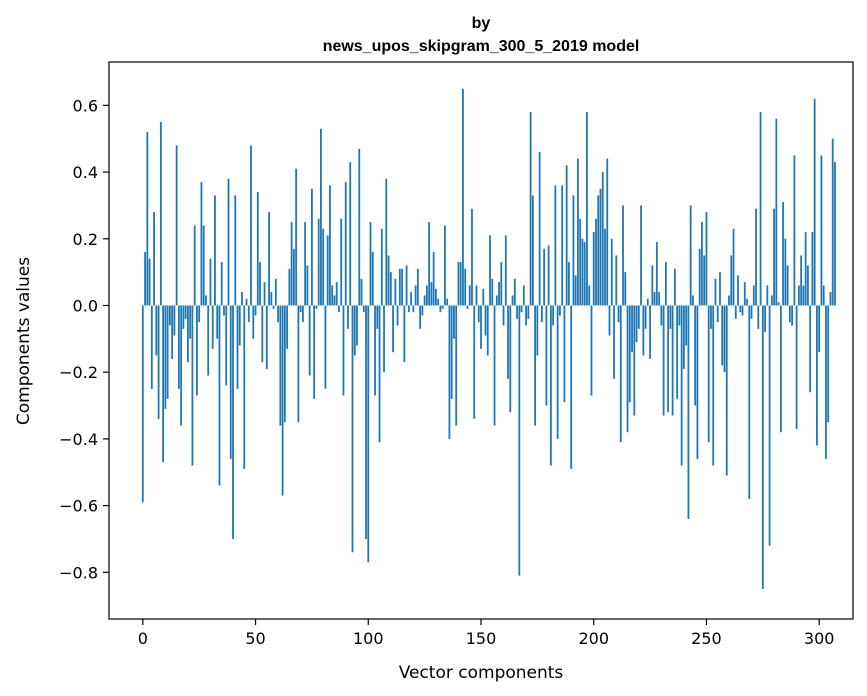  I want to click on x-tick-label: 250, so click(706, 638).